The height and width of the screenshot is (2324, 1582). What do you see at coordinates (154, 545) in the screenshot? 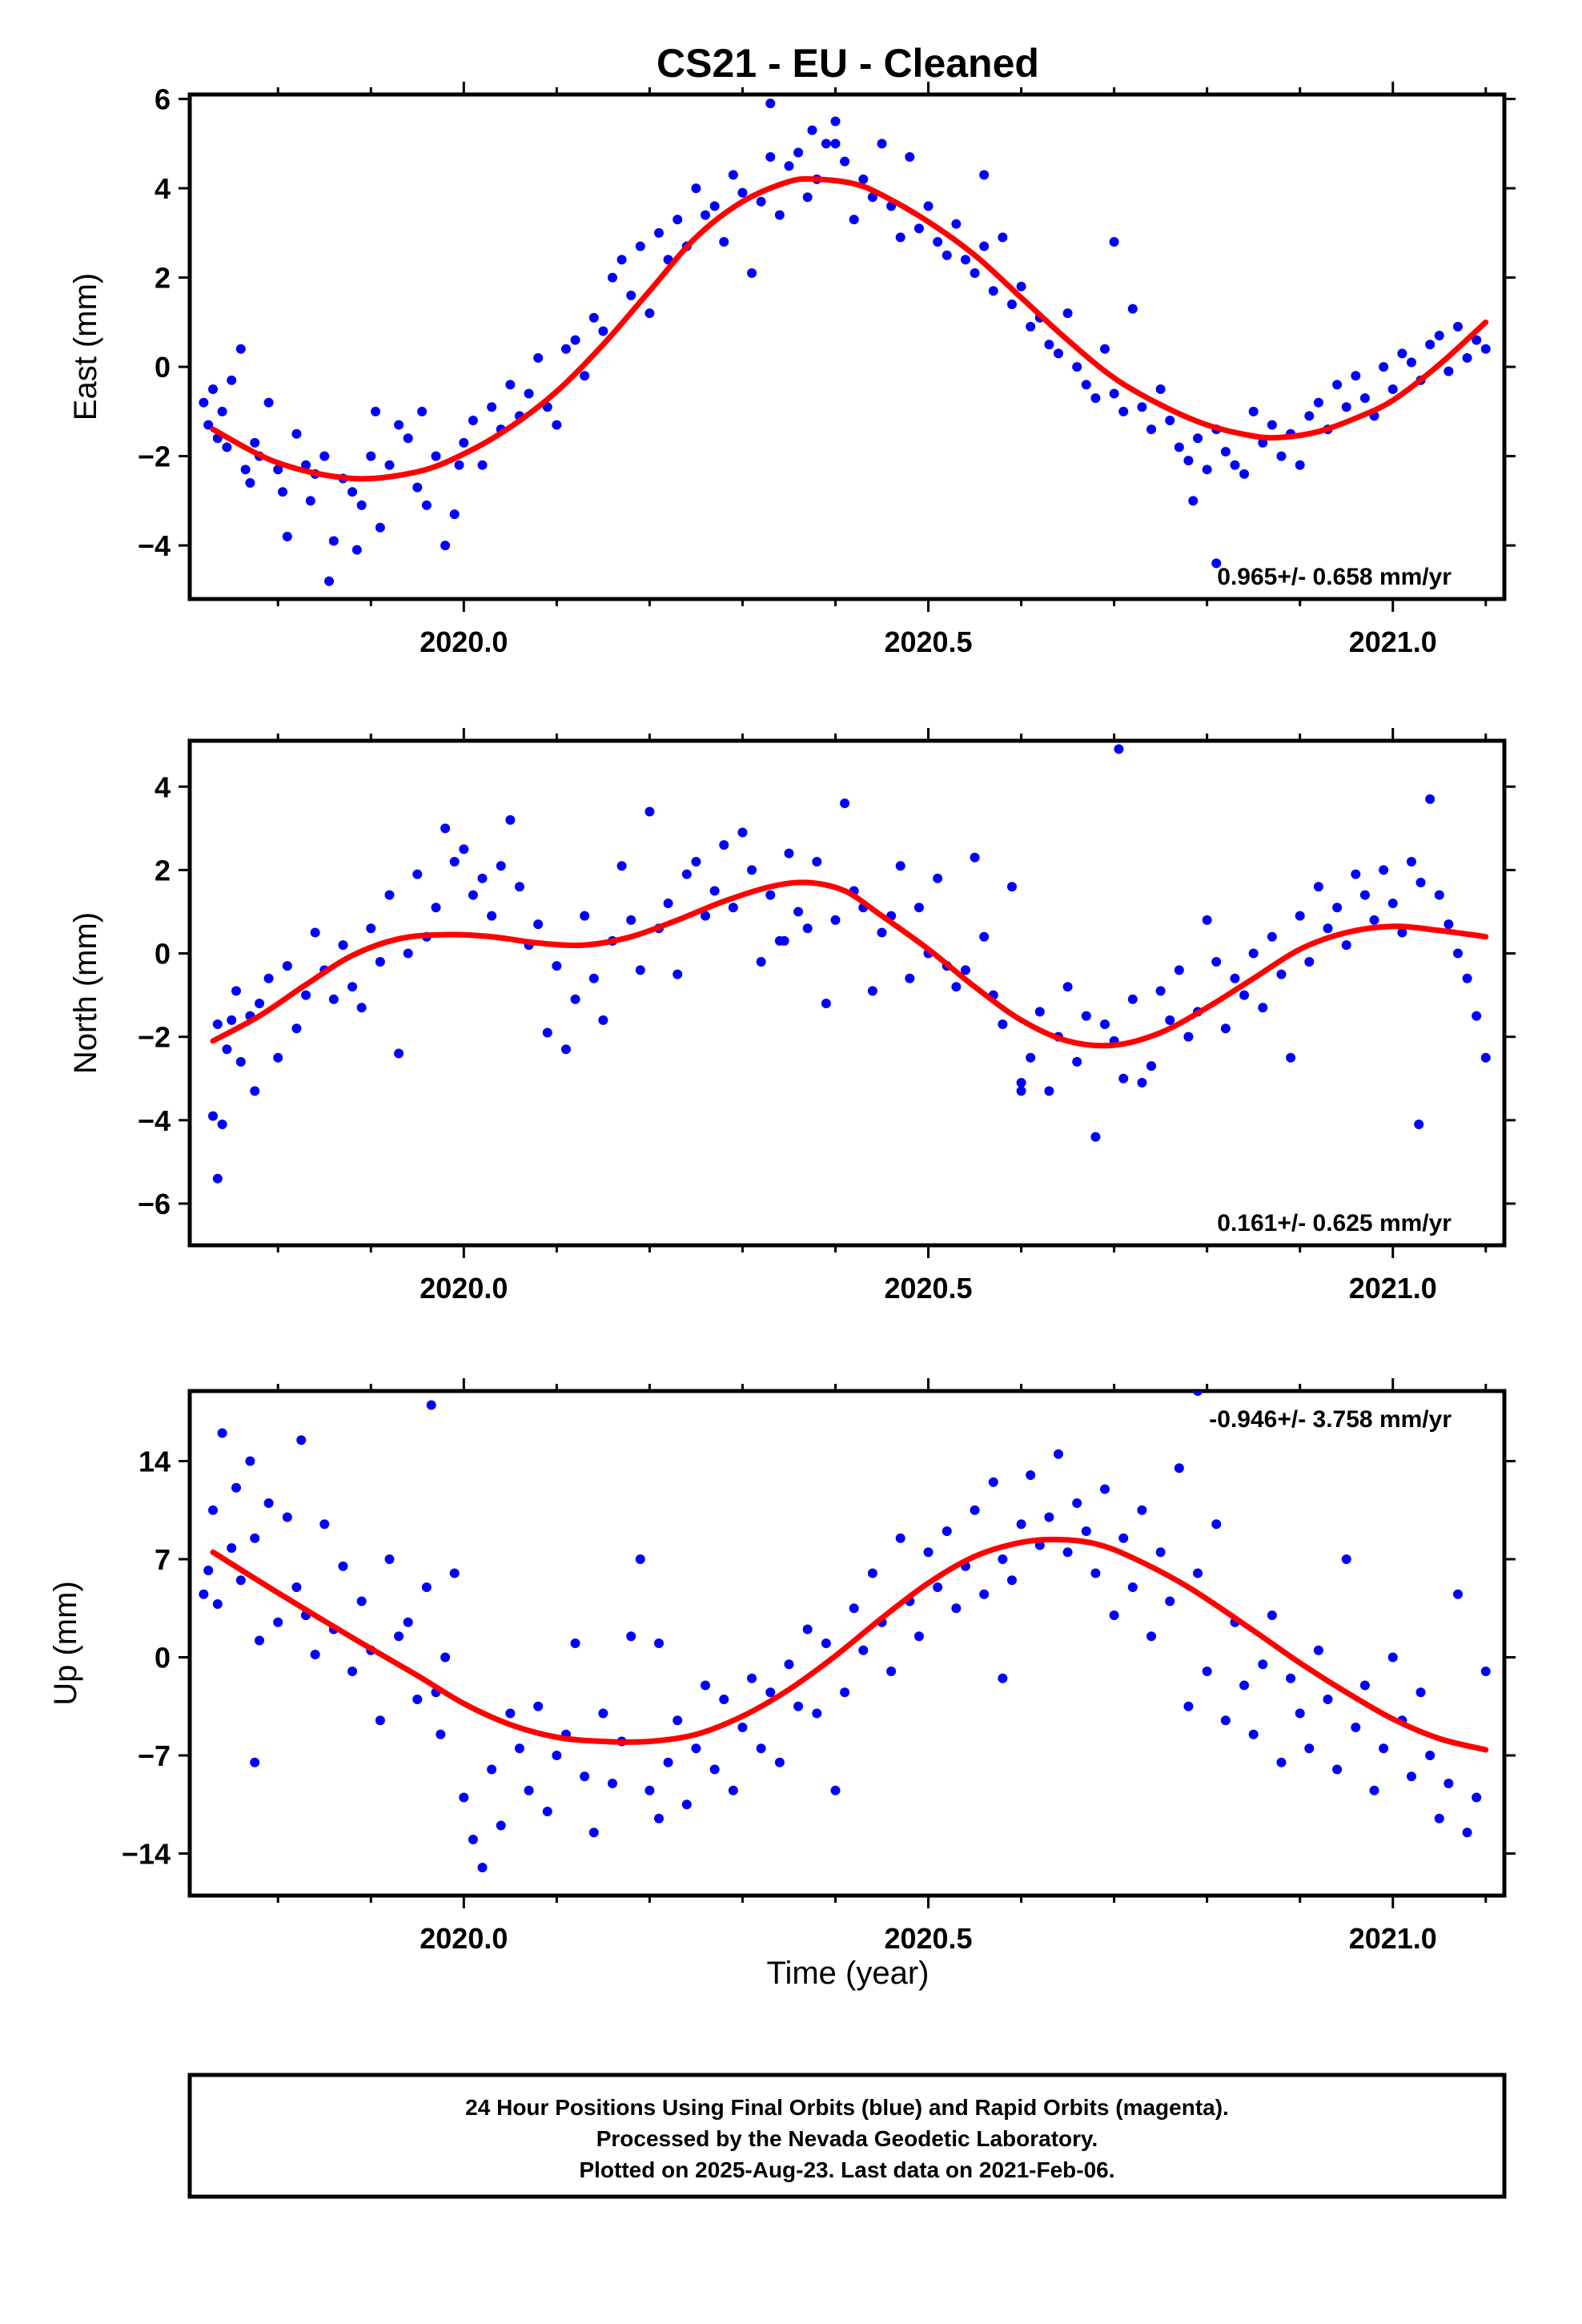
I see `east-y-tick-label: −4` at bounding box center [154, 545].